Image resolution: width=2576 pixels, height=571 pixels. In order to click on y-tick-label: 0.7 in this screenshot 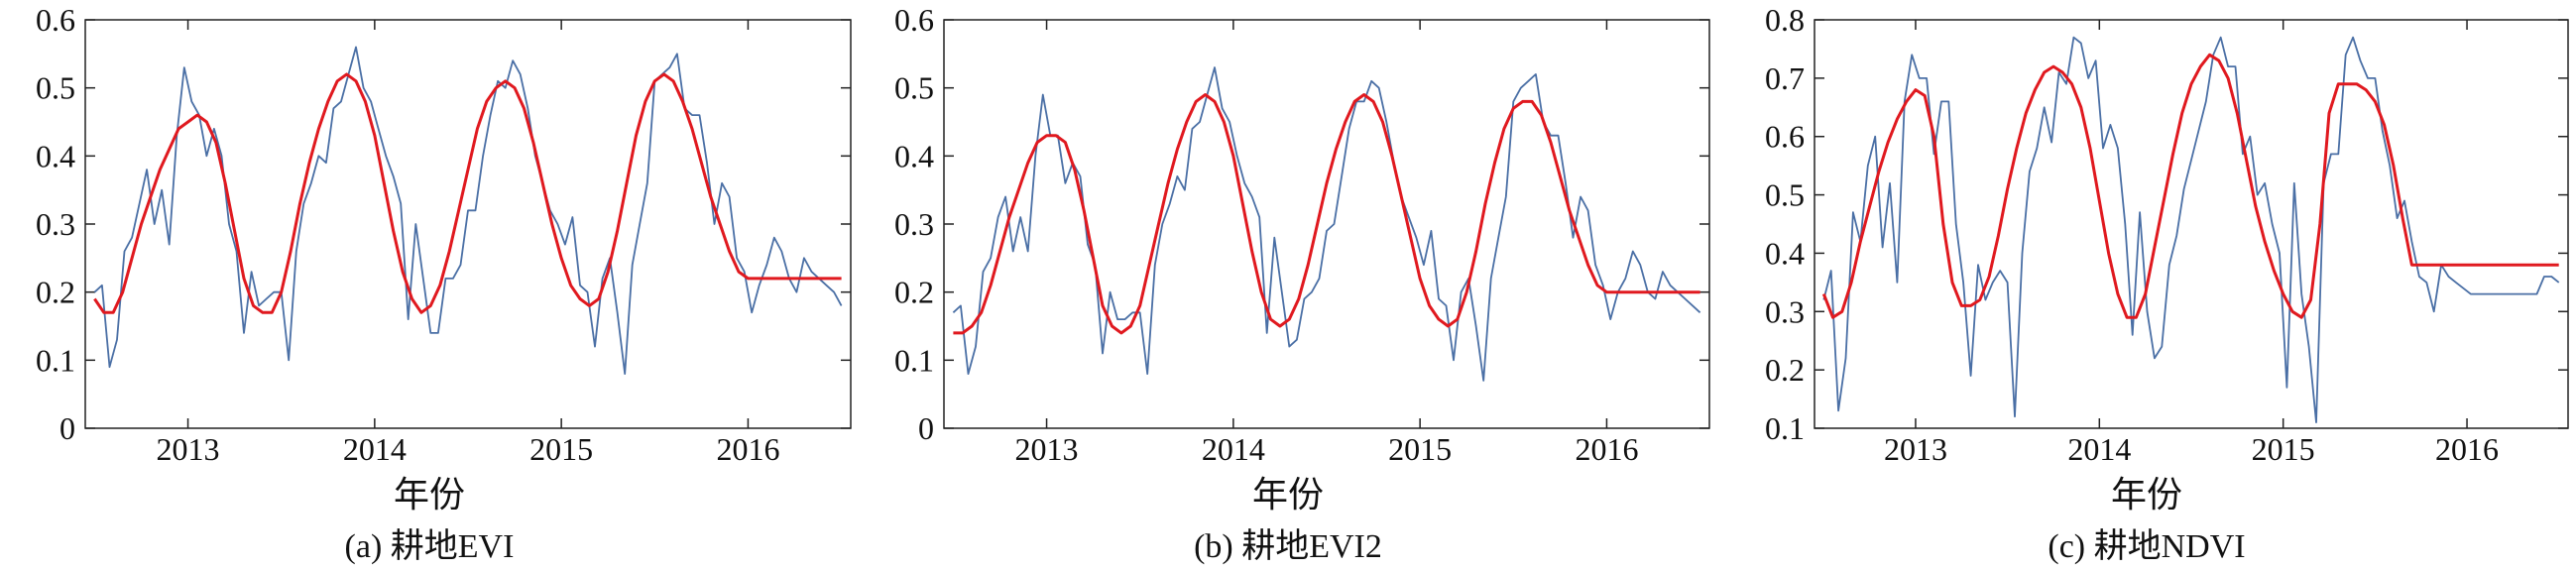, I will do `click(1785, 78)`.